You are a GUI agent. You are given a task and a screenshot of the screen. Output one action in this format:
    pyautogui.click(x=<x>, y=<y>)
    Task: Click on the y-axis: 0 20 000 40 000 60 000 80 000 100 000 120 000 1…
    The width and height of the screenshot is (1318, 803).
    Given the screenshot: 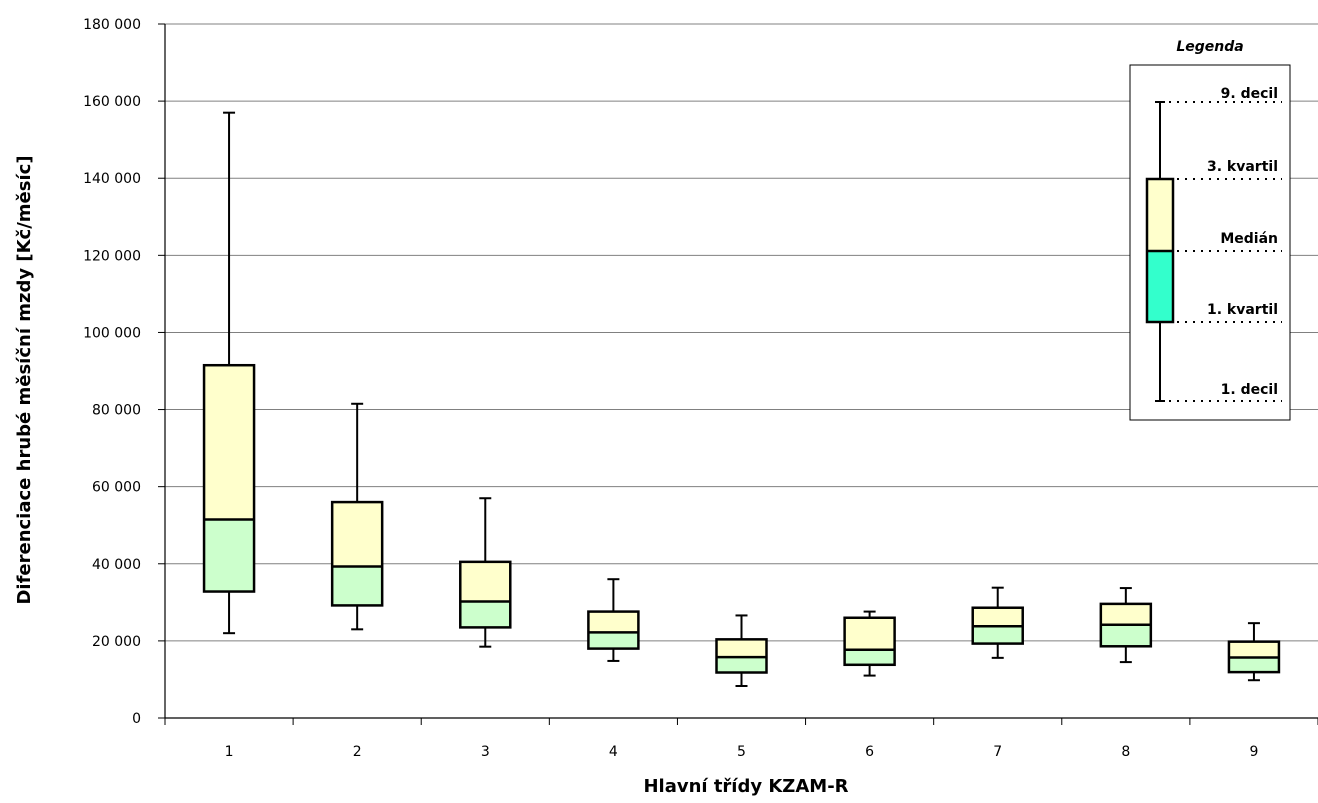 What is the action you would take?
    pyautogui.click(x=124, y=372)
    